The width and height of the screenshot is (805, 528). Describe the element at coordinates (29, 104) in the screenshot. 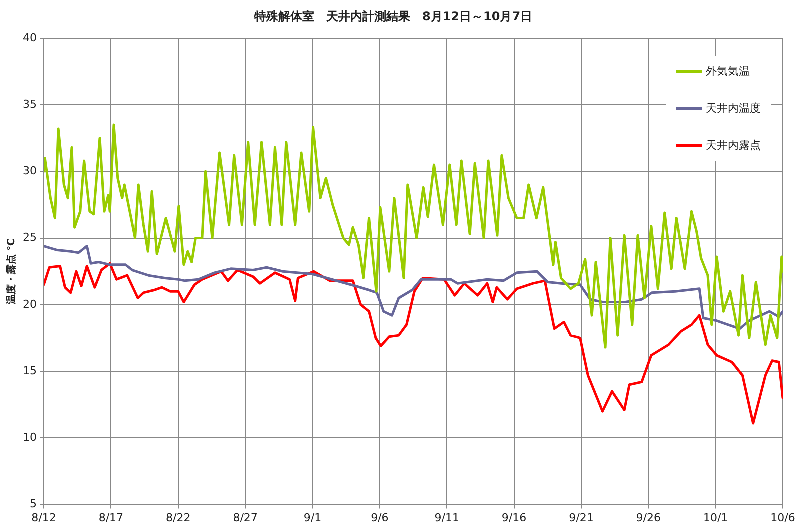

I see `y-tick-label: 35` at that location.